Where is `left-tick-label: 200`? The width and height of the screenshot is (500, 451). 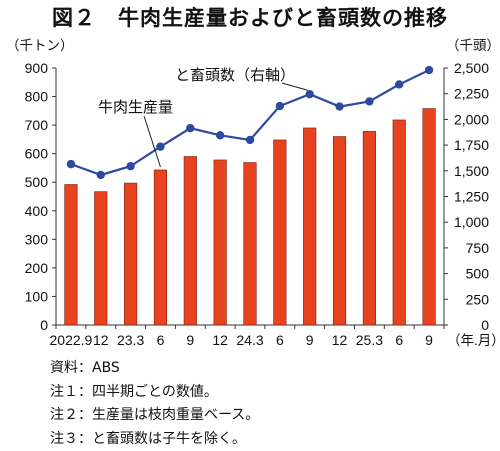 left-tick-label: 200 is located at coordinates (37, 268).